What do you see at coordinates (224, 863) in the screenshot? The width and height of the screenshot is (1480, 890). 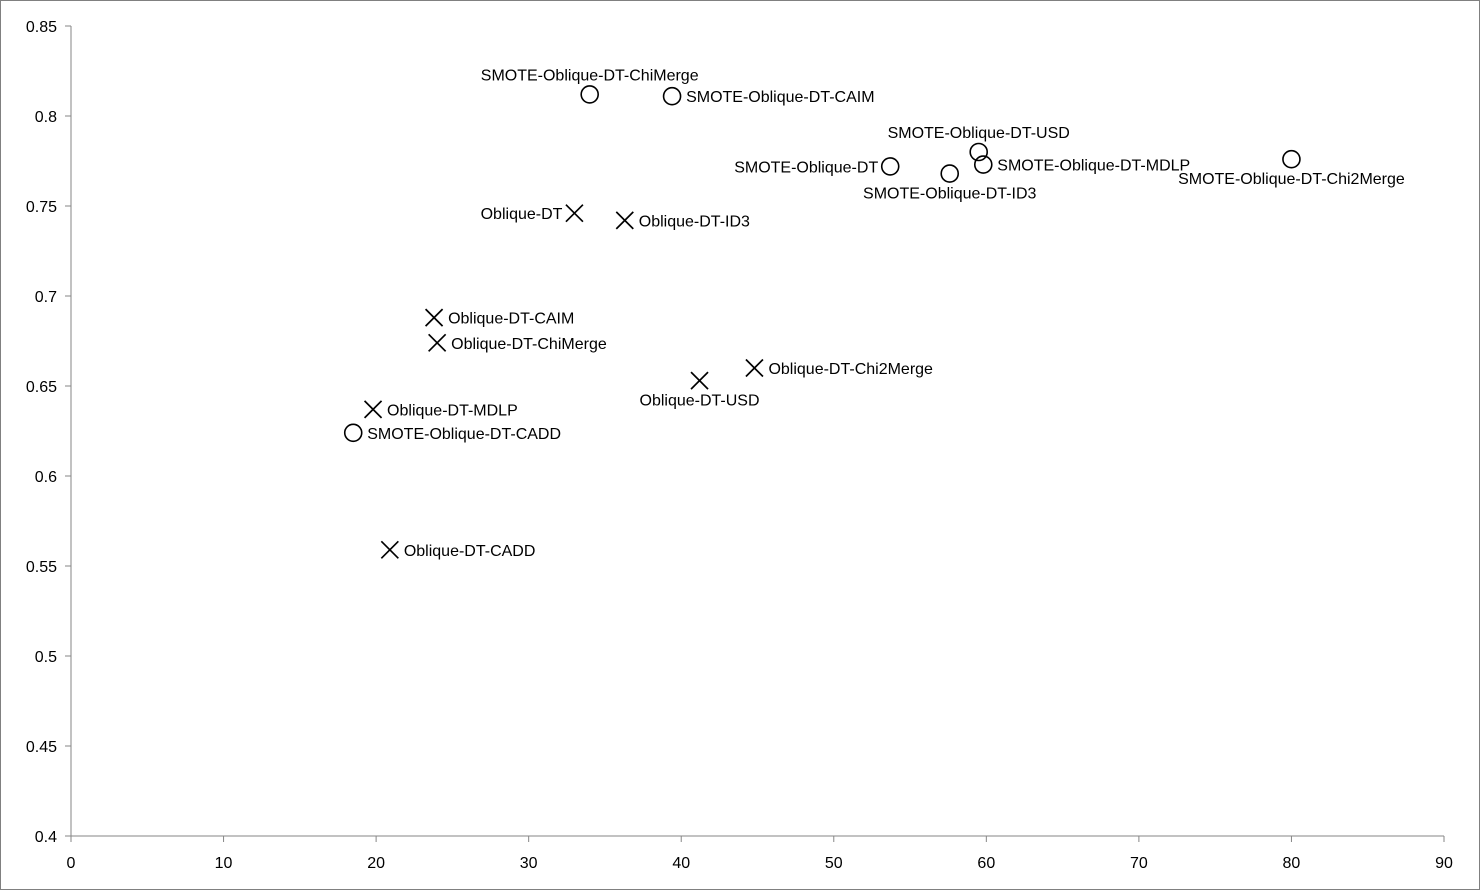 I see `x-tick-label: 10` at bounding box center [224, 863].